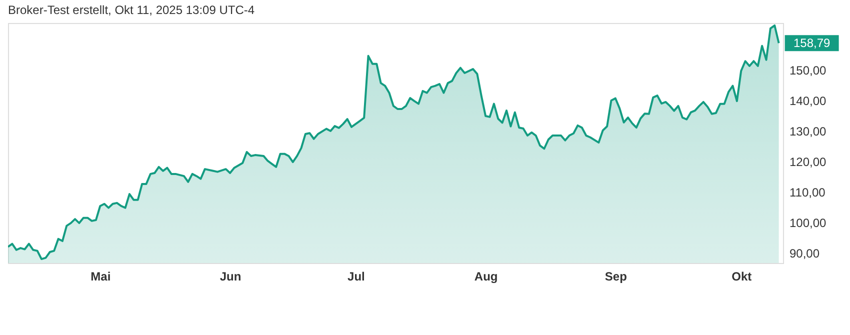 This screenshot has height=335, width=850. What do you see at coordinates (356, 277) in the screenshot?
I see `x-tick-label: Jul` at bounding box center [356, 277].